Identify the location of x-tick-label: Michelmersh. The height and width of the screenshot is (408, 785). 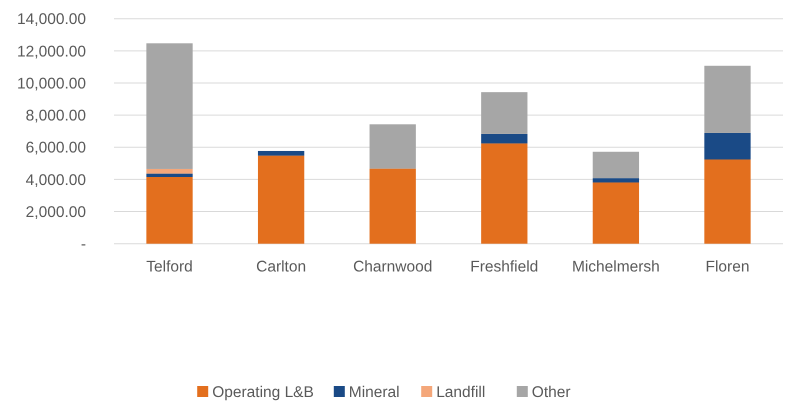
(616, 267).